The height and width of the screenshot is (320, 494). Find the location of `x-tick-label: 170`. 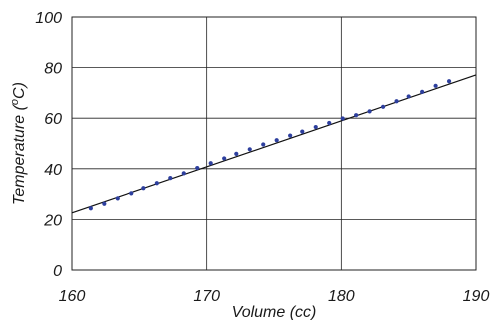

x-tick-label: 170 is located at coordinates (206, 296).